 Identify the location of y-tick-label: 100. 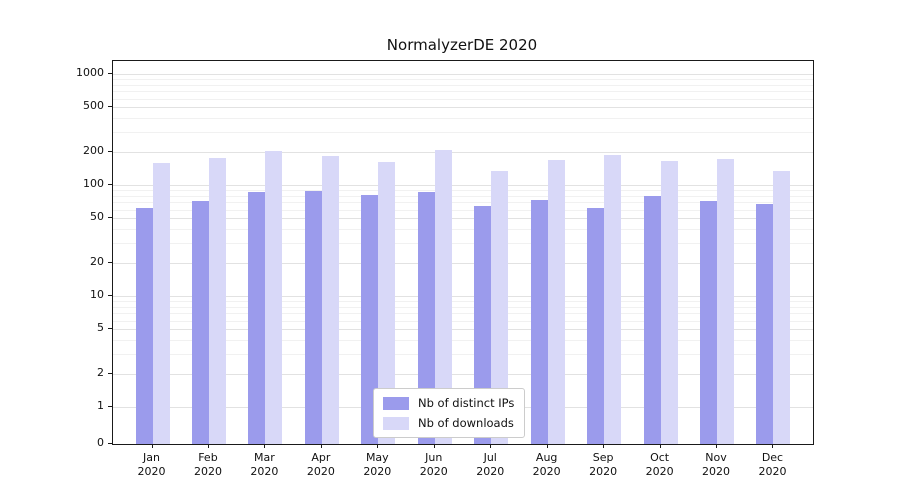
(93, 183).